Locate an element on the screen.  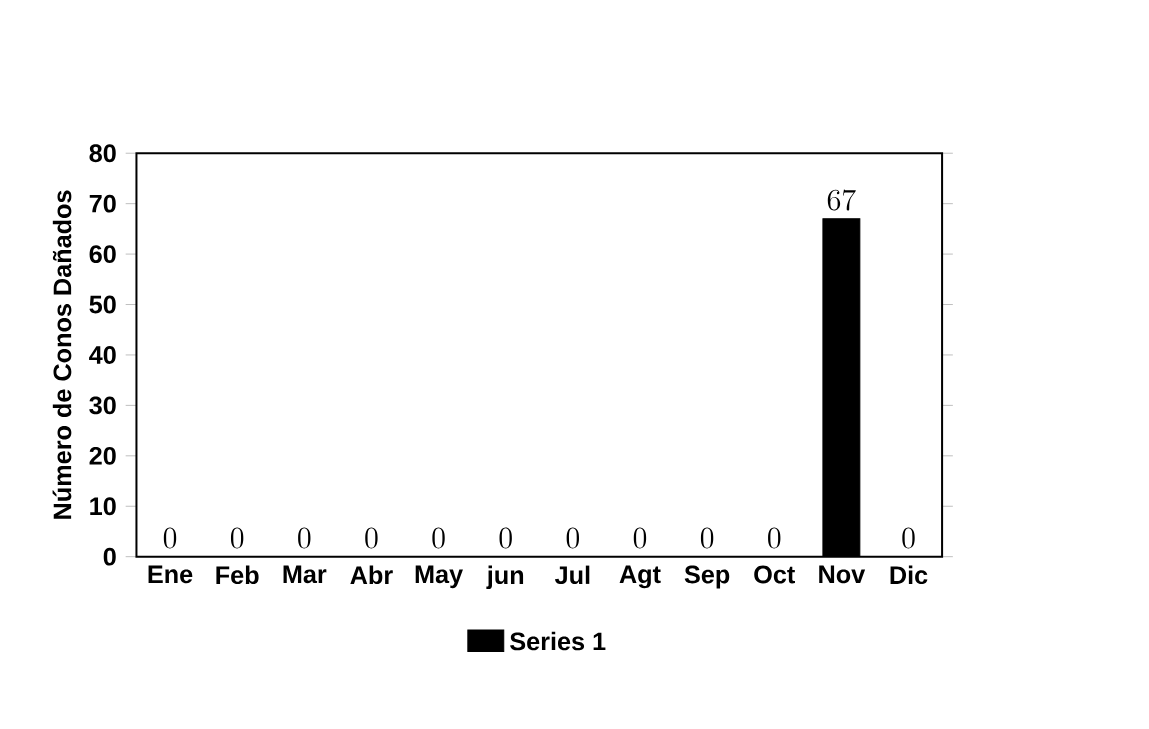
x-tick-label: Ene is located at coordinates (170, 574).